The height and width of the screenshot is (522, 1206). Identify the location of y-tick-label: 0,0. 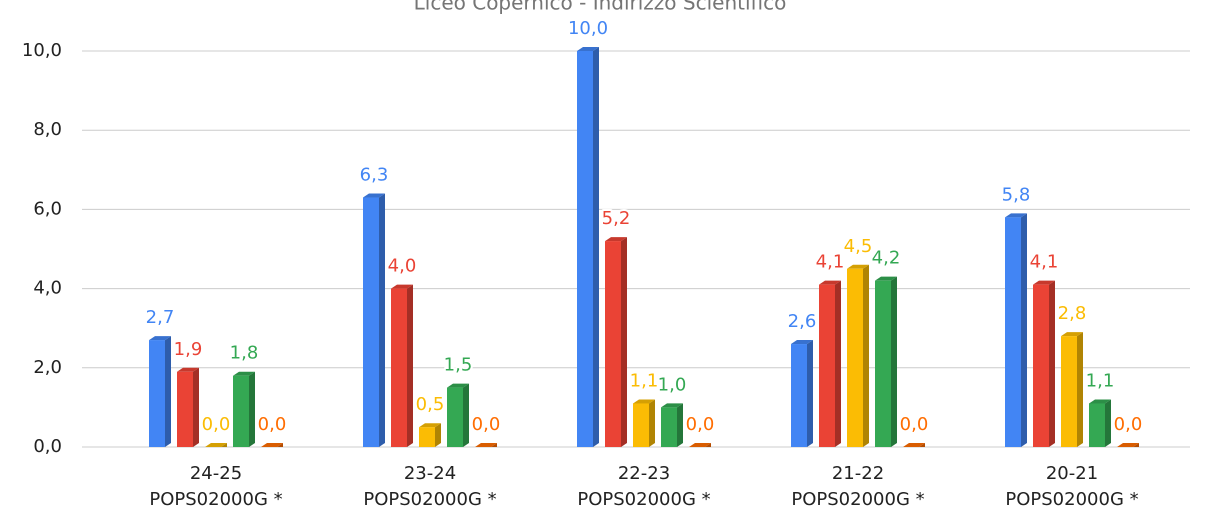
(47, 446).